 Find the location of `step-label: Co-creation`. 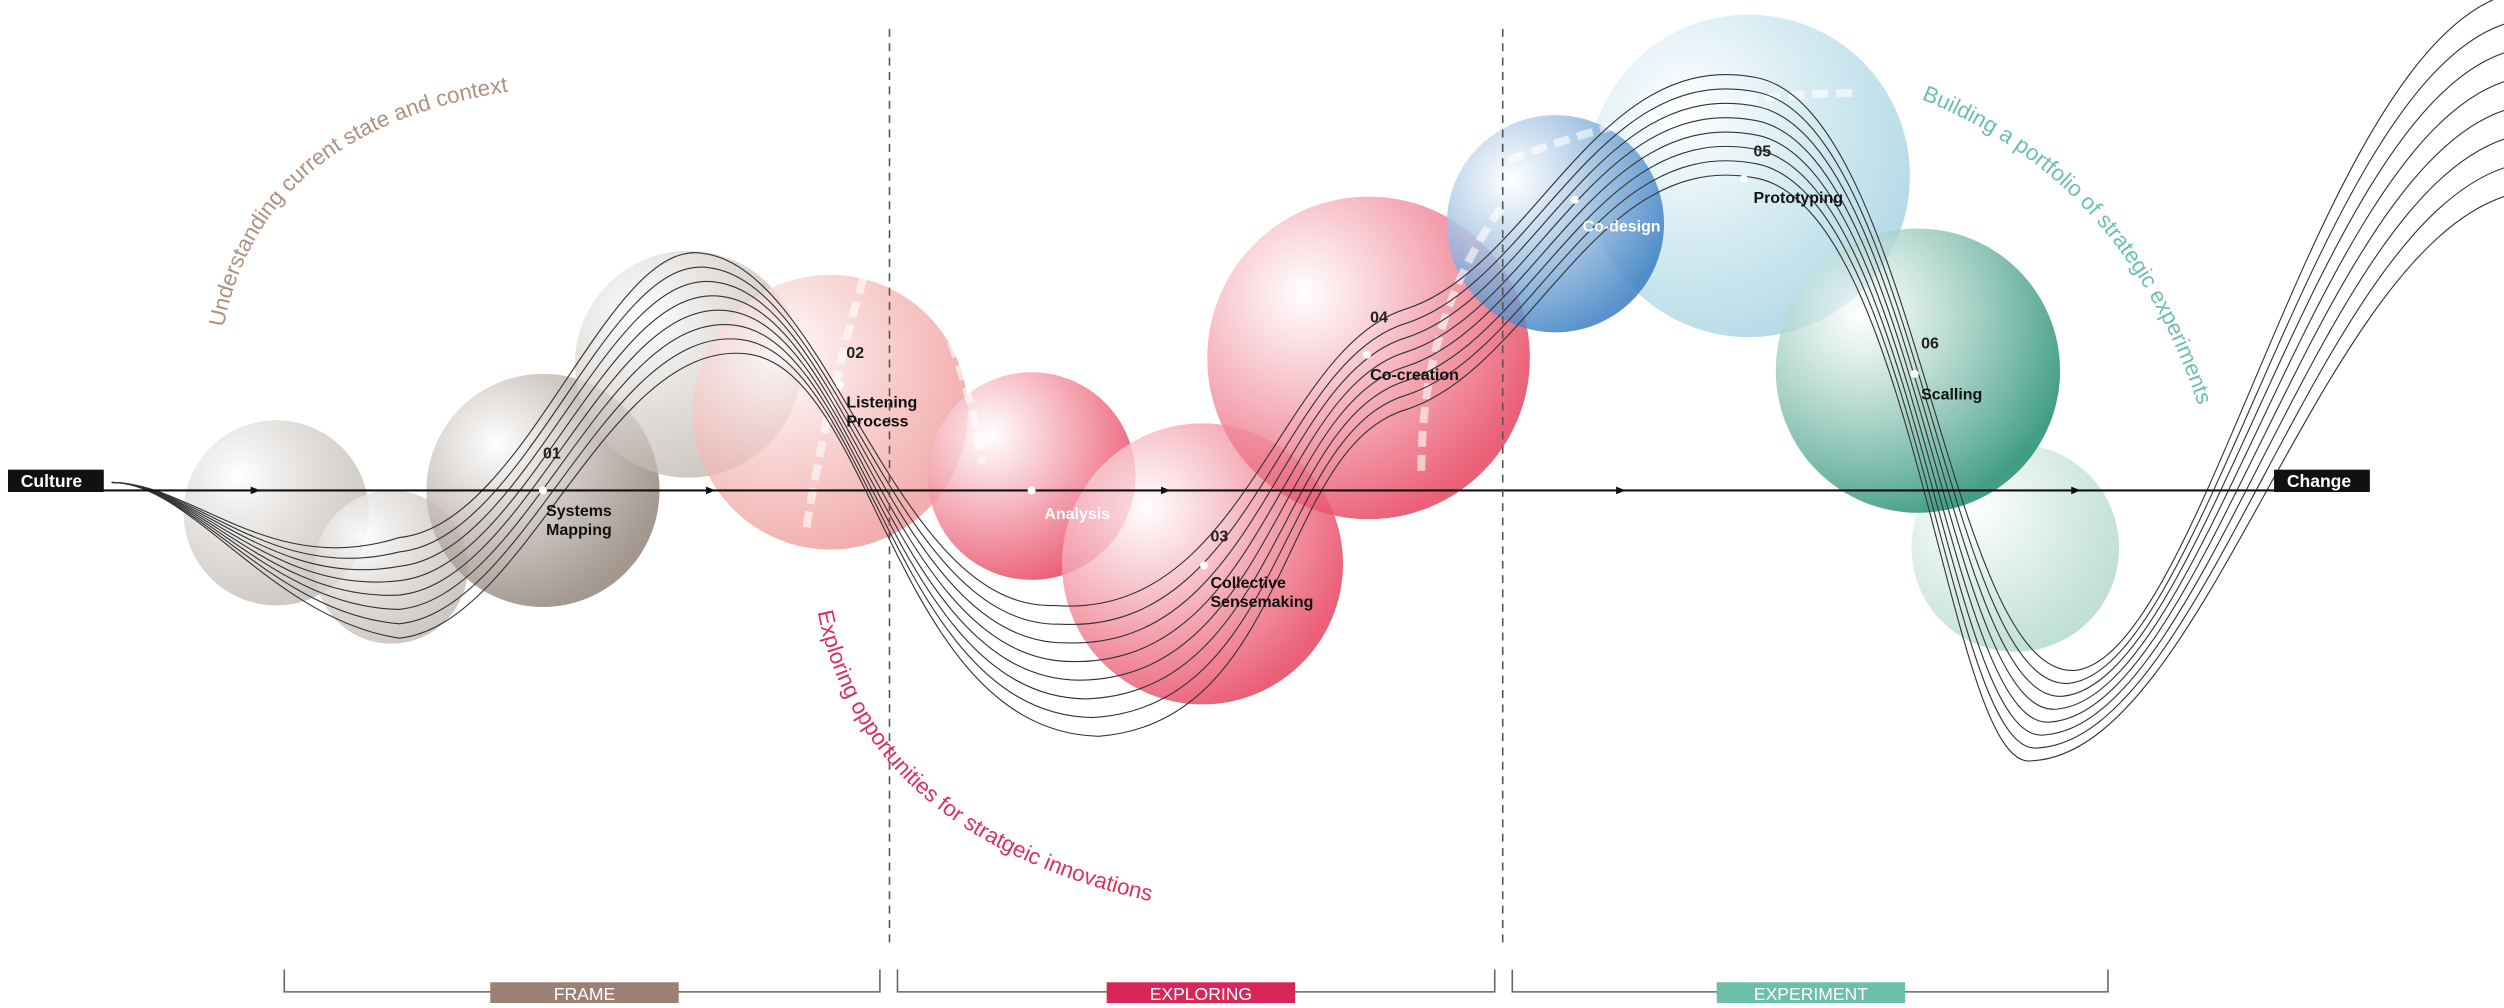

step-label: Co-creation is located at coordinates (1414, 375).